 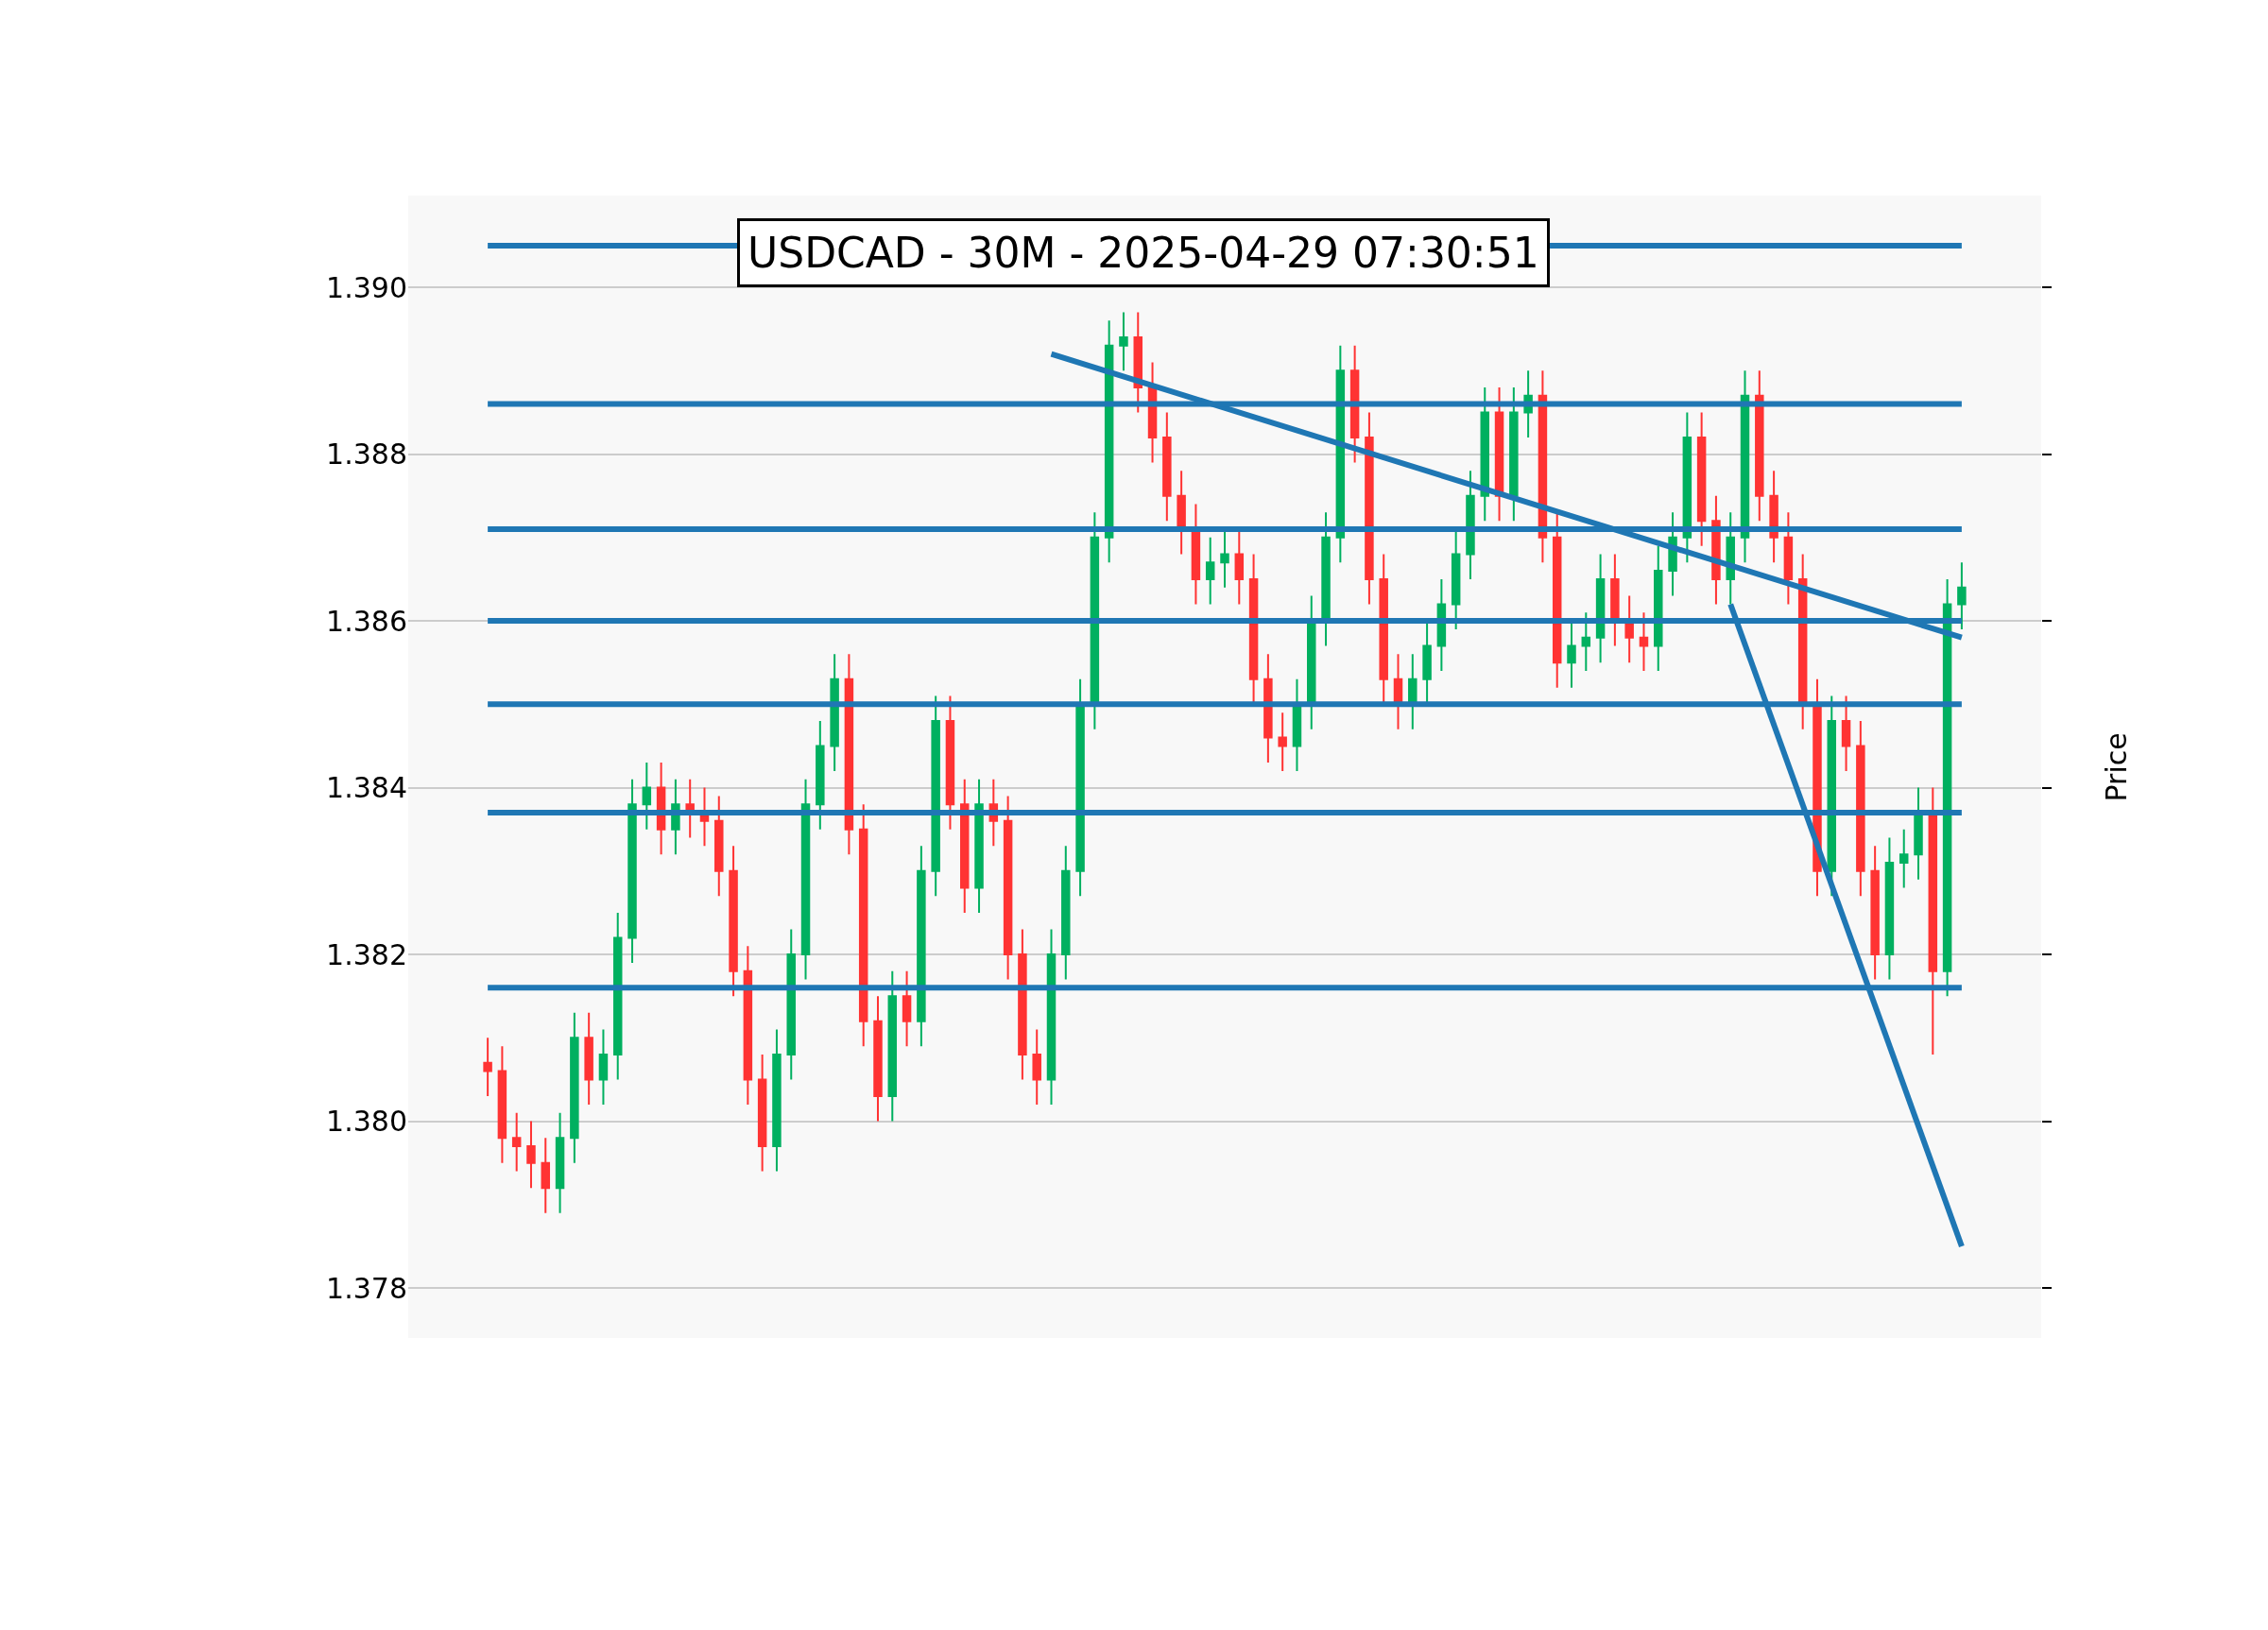 What do you see at coordinates (366, 788) in the screenshot?
I see `y-tick-label: 1.384` at bounding box center [366, 788].